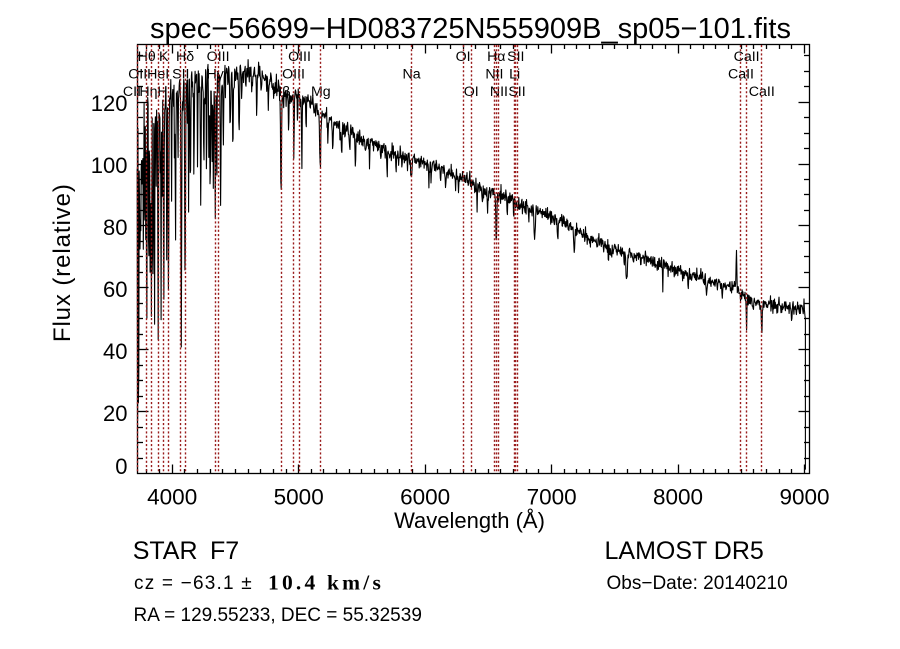 Image resolution: width=900 pixels, height=649 pixels. What do you see at coordinates (115, 351) in the screenshot?
I see `svg-text: 40` at bounding box center [115, 351].